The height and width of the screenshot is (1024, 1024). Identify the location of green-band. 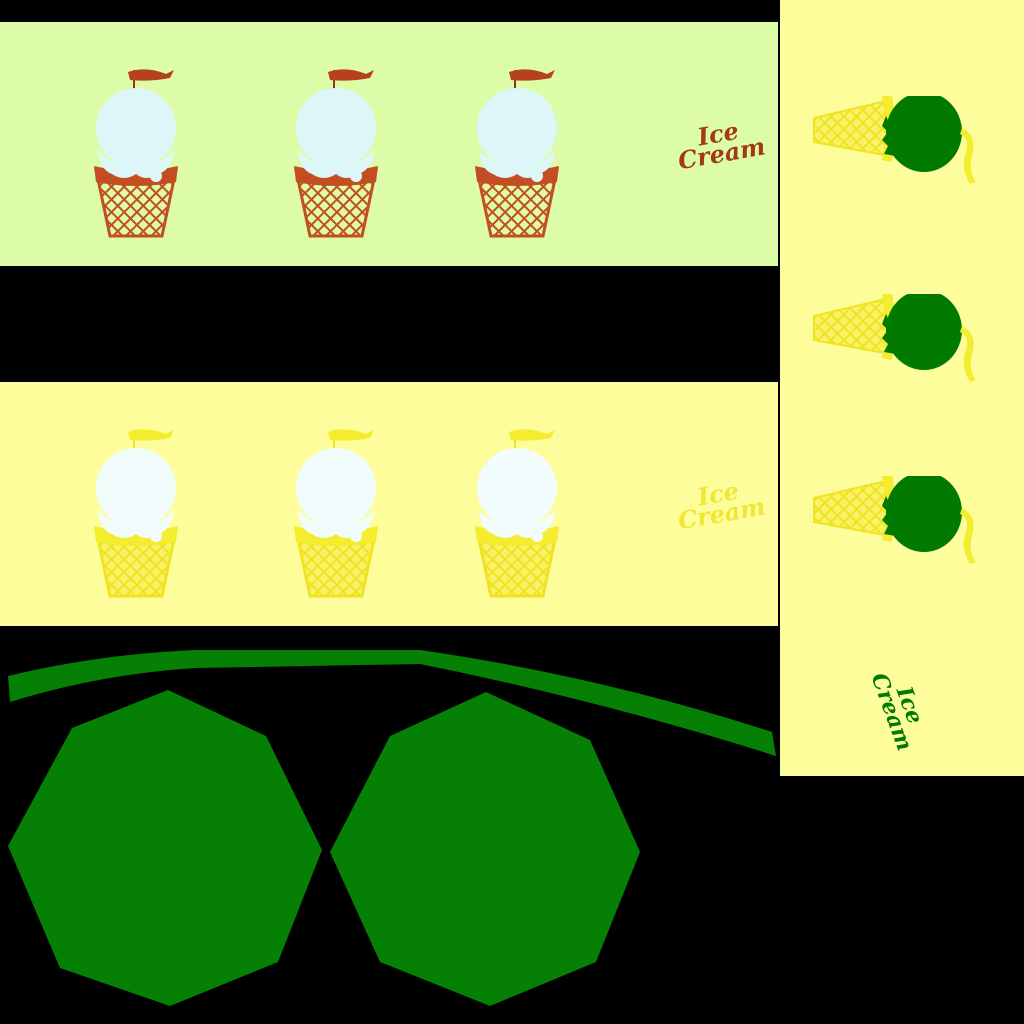
(392, 703).